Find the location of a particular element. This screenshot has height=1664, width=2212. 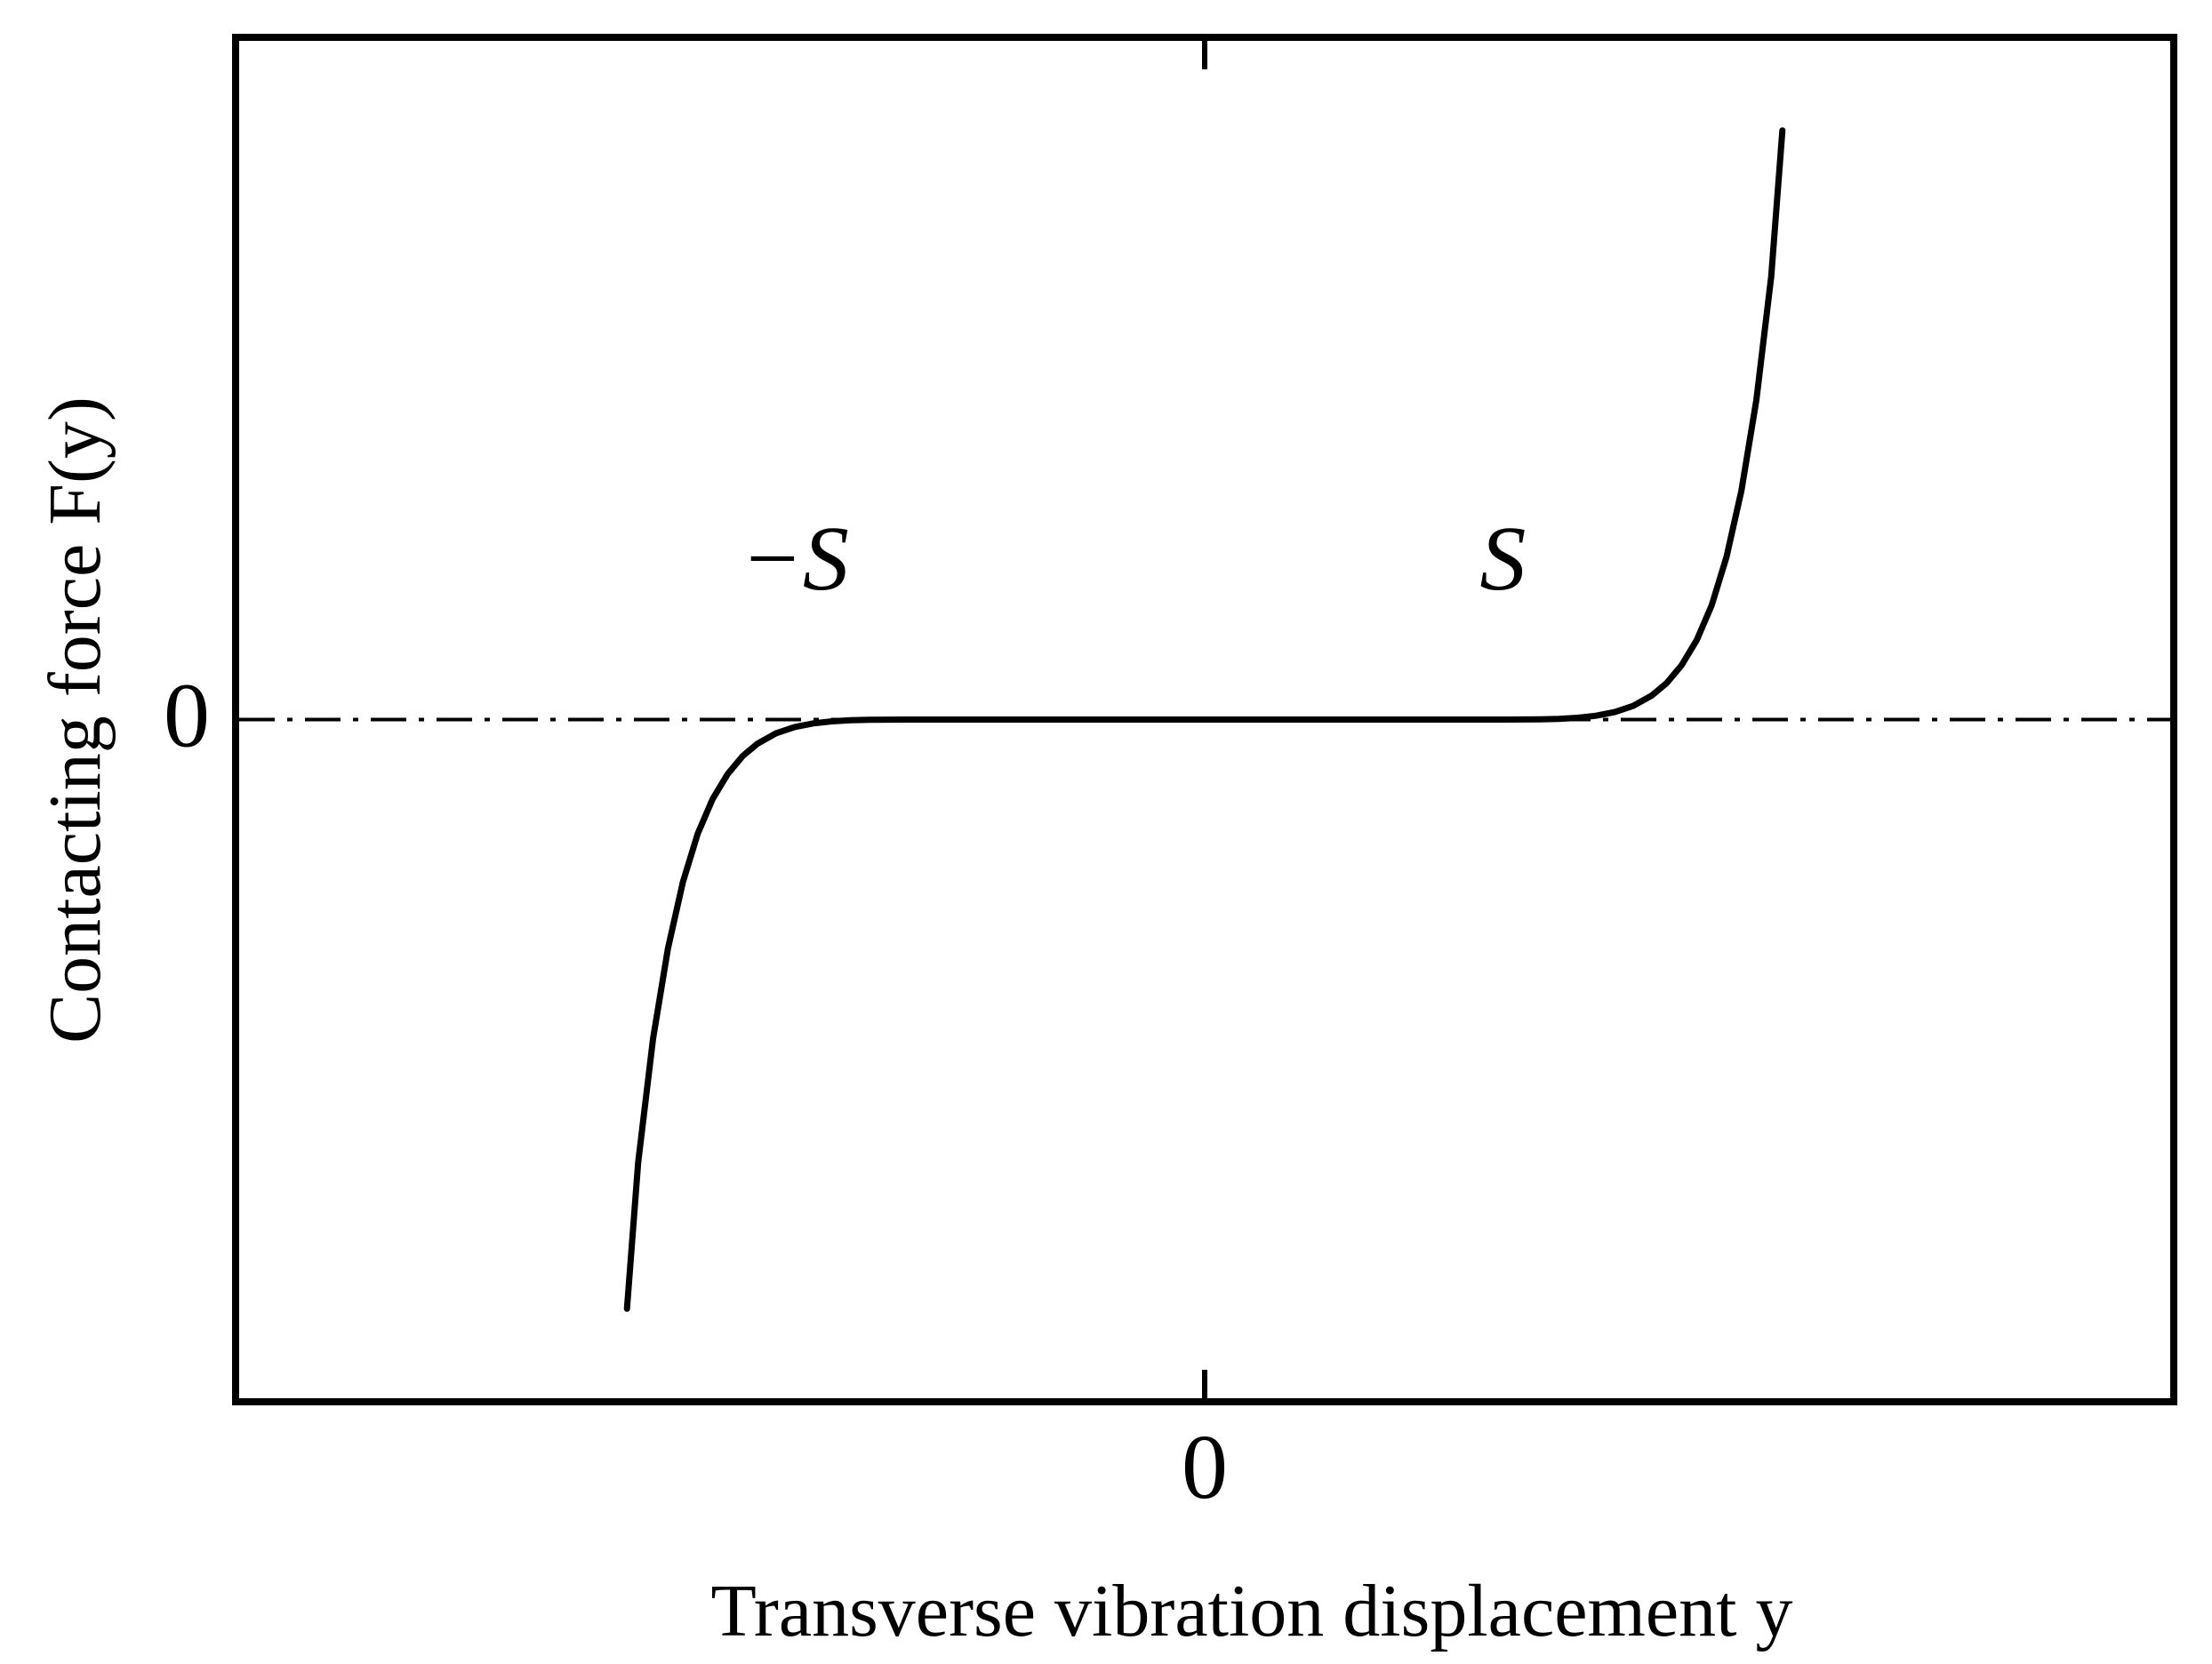

y-axis-label: Contacting force F(y) is located at coordinates (75, 720).